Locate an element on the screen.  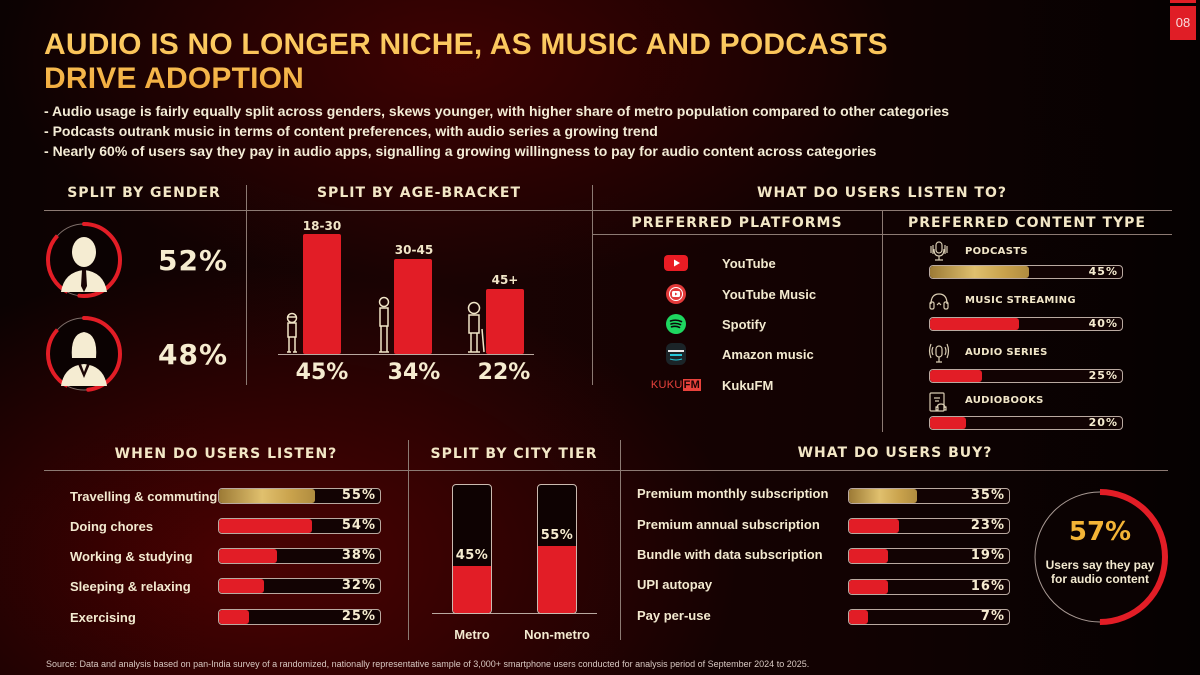
city-label: Non-metro is located at coordinates (557, 634).